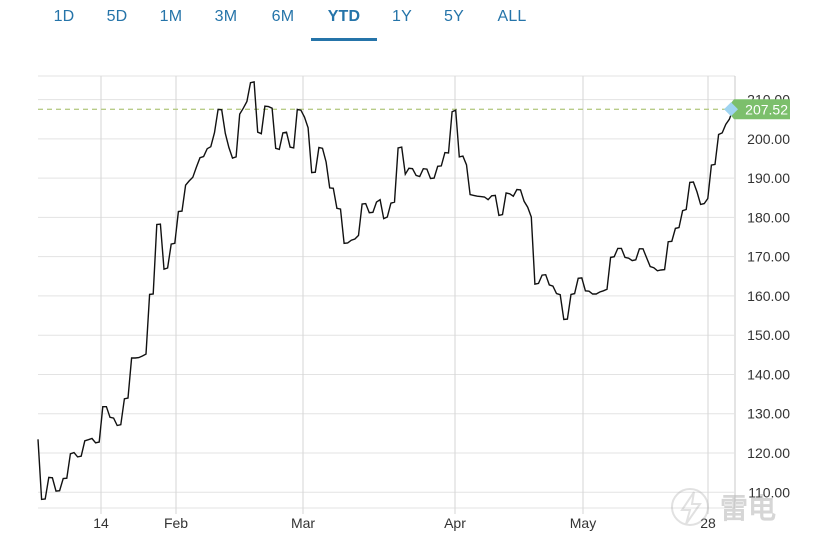  Describe the element at coordinates (731, 109) in the screenshot. I see `last-price-marker` at that location.